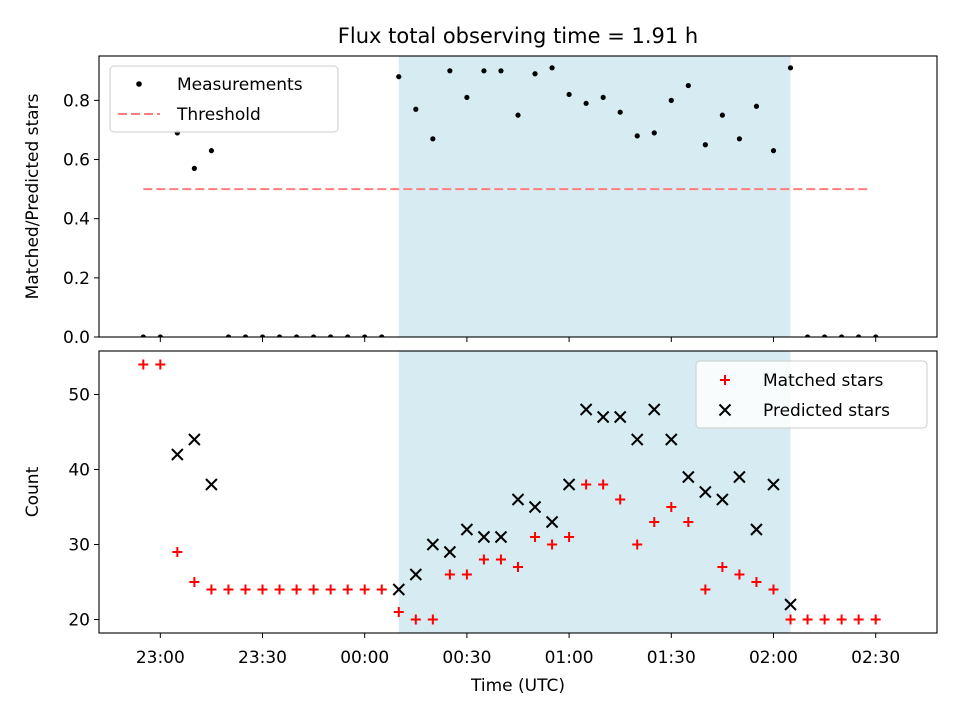 The image size is (960, 720). What do you see at coordinates (139, 84) in the screenshot?
I see `legend-dot-marker` at bounding box center [139, 84].